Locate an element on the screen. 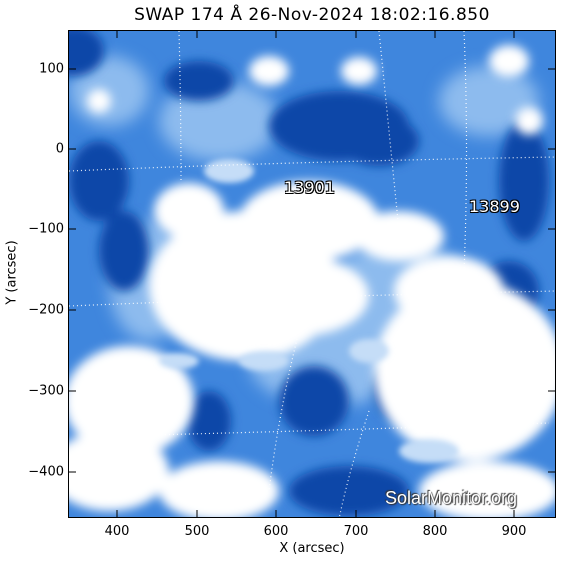  y-tick-label: −100 is located at coordinates (46, 229).